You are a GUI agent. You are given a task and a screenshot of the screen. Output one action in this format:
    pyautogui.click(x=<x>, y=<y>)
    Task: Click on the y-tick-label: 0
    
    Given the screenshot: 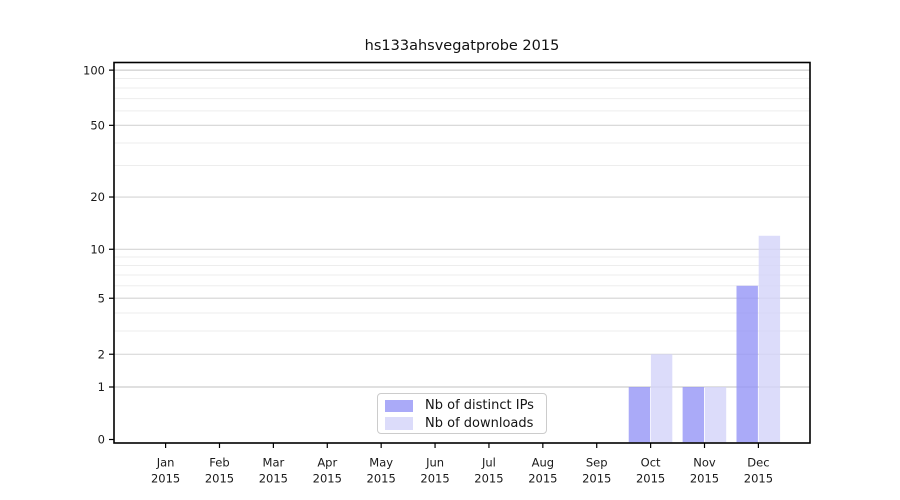 What is the action you would take?
    pyautogui.click(x=101, y=440)
    